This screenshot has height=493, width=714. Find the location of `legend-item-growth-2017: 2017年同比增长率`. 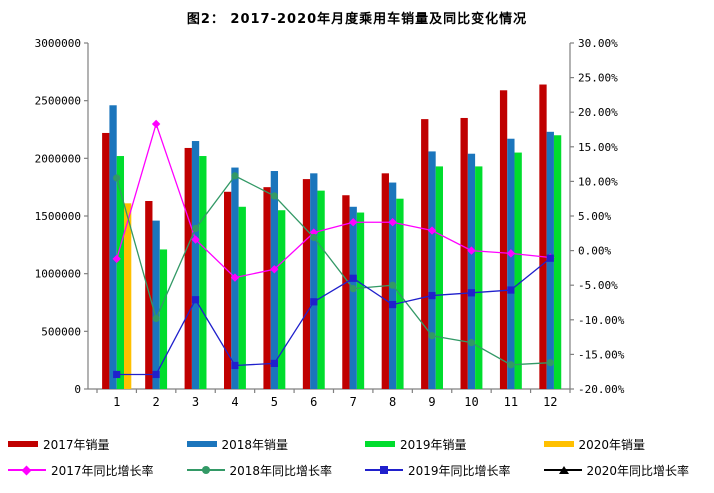

legend-item-growth-2017: 2017年同比增长率 is located at coordinates (89, 470).